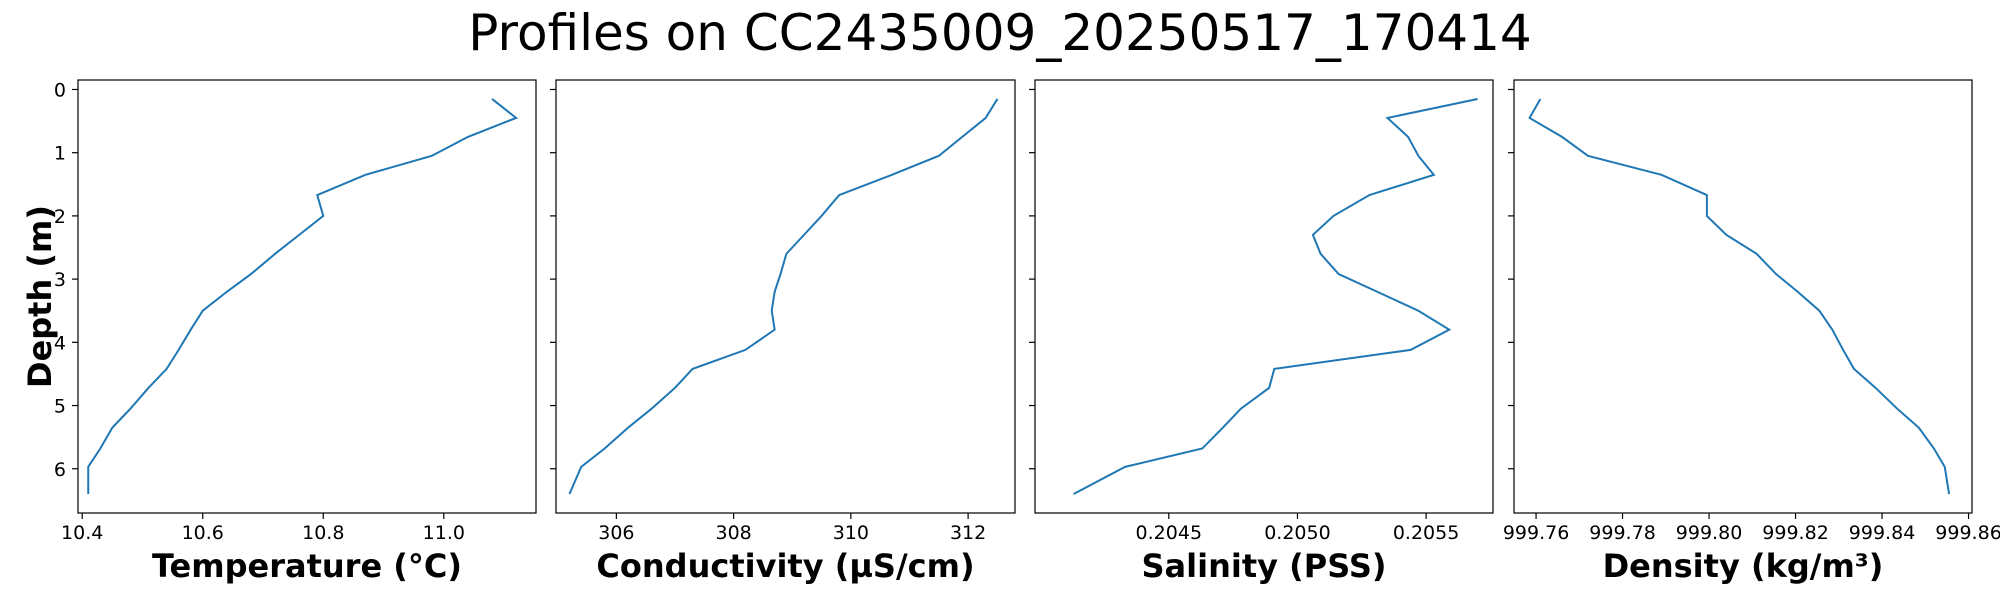 The image size is (2000, 600). Describe the element at coordinates (1709, 533) in the screenshot. I see `x-tick-label: 999.80` at that location.